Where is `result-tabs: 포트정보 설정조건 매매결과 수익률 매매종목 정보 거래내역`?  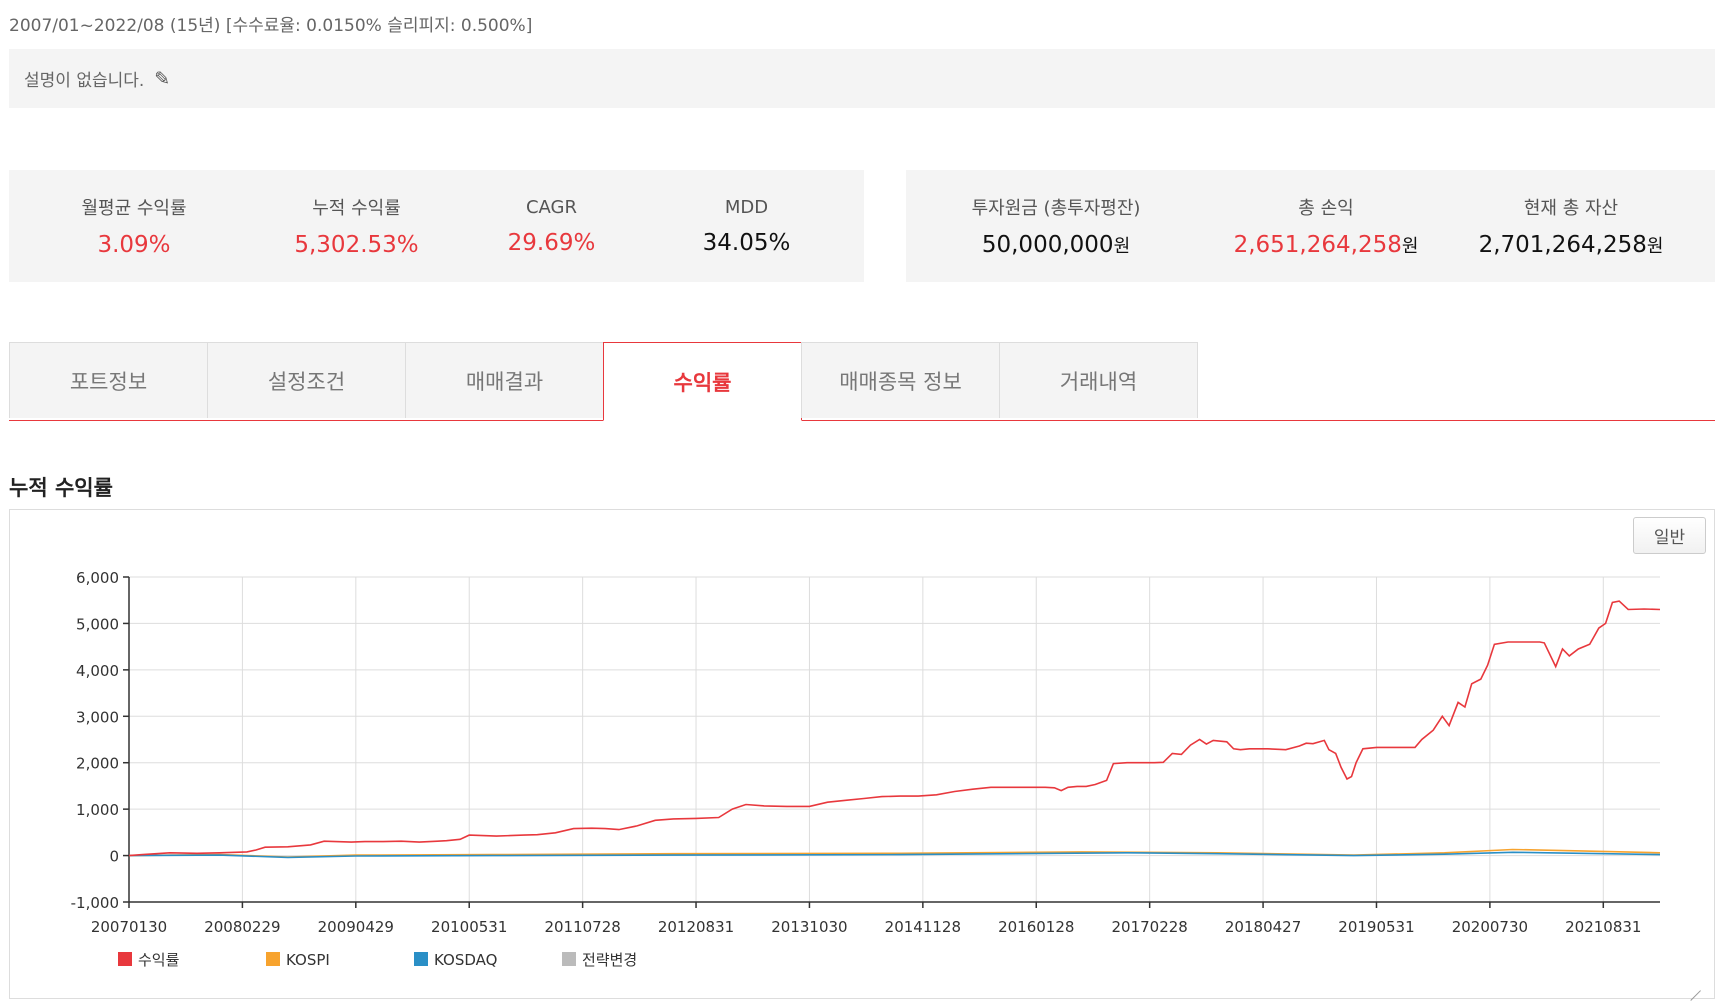 result-tabs: 포트정보 설정조건 매매결과 수익률 매매종목 정보 거래내역 is located at coordinates (862, 381).